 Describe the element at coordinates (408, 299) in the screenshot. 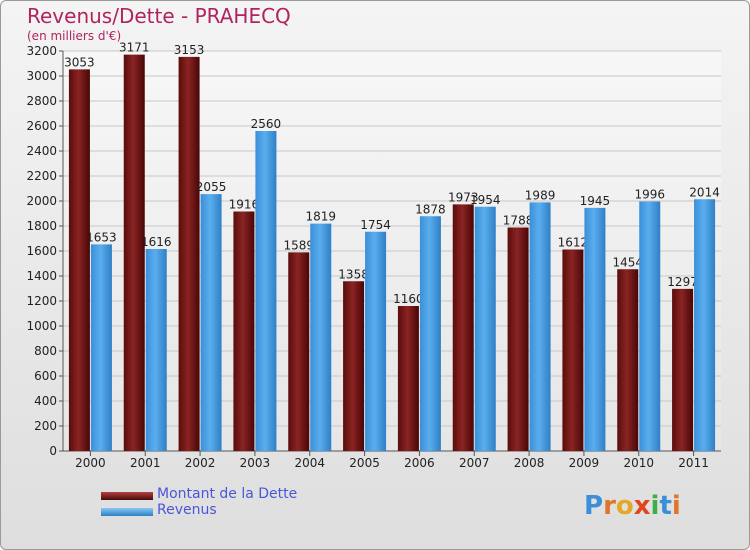

I see `data-label-dette: 1160` at that location.